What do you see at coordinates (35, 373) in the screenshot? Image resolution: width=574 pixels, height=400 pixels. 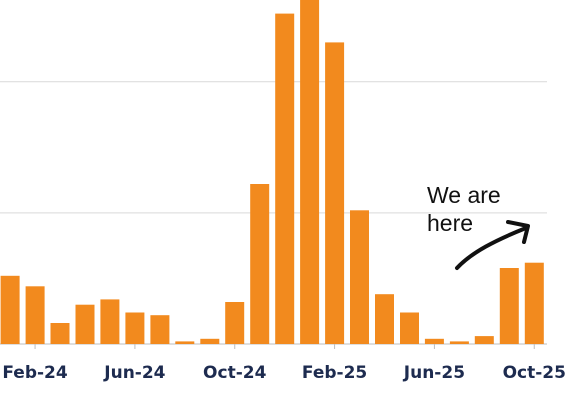 I see `x-tick-label-1: Feb-24` at bounding box center [35, 373].